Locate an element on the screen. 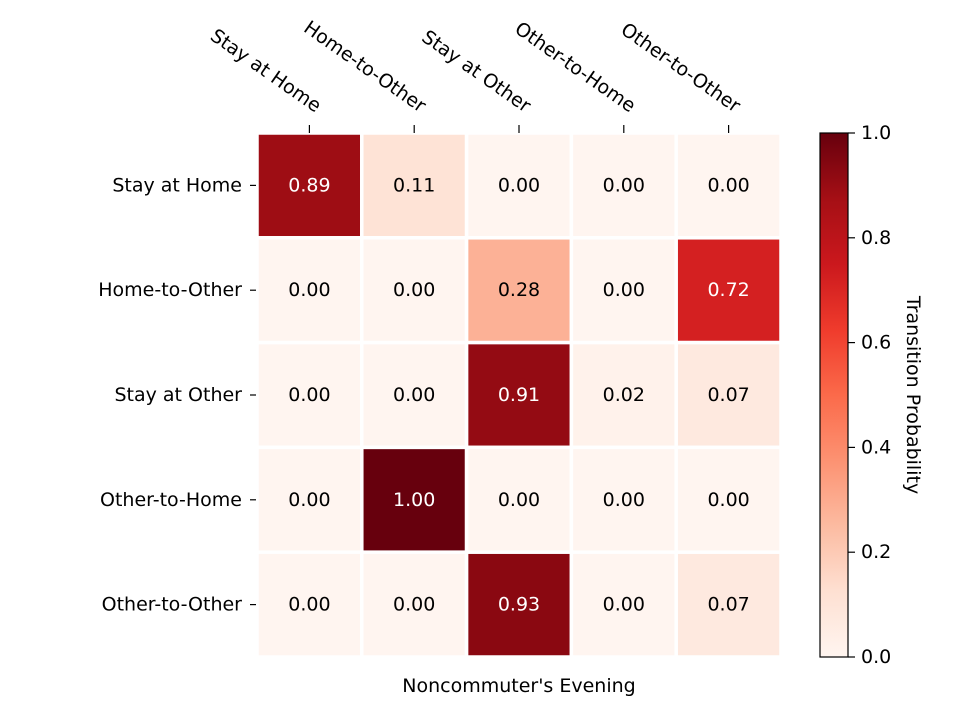 Image resolution: width=960 pixels, height=720 pixels. y-tick-label: Stay at Home is located at coordinates (177, 185).